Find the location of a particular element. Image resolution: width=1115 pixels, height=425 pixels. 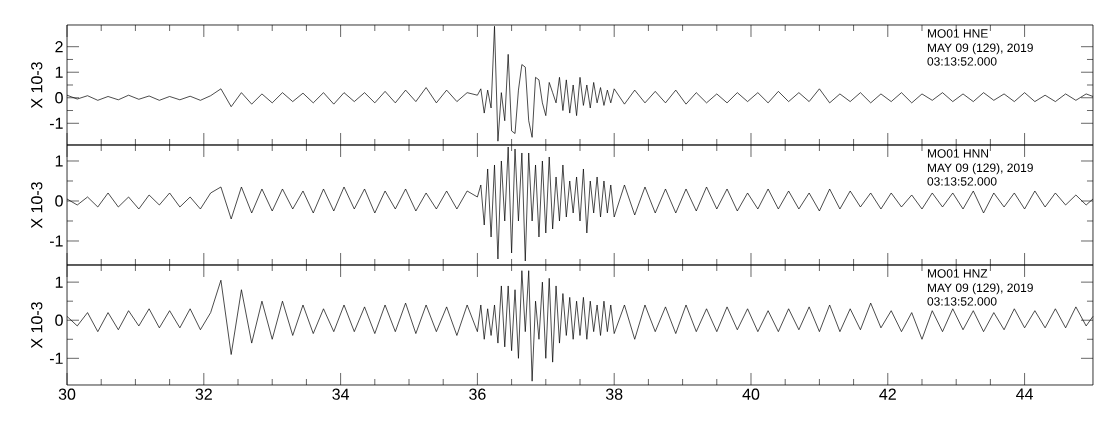

x-tick-label: 34 is located at coordinates (341, 394).